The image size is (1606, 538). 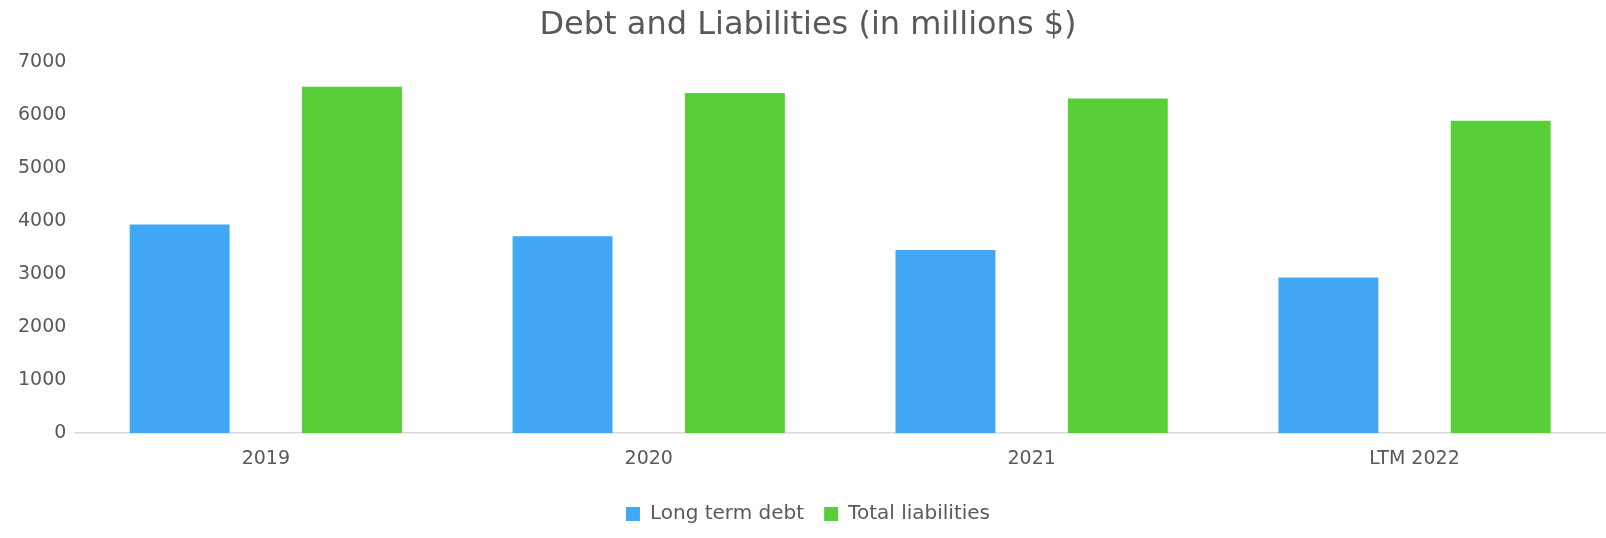 I want to click on y-tick-label: 1000, so click(x=42, y=378).